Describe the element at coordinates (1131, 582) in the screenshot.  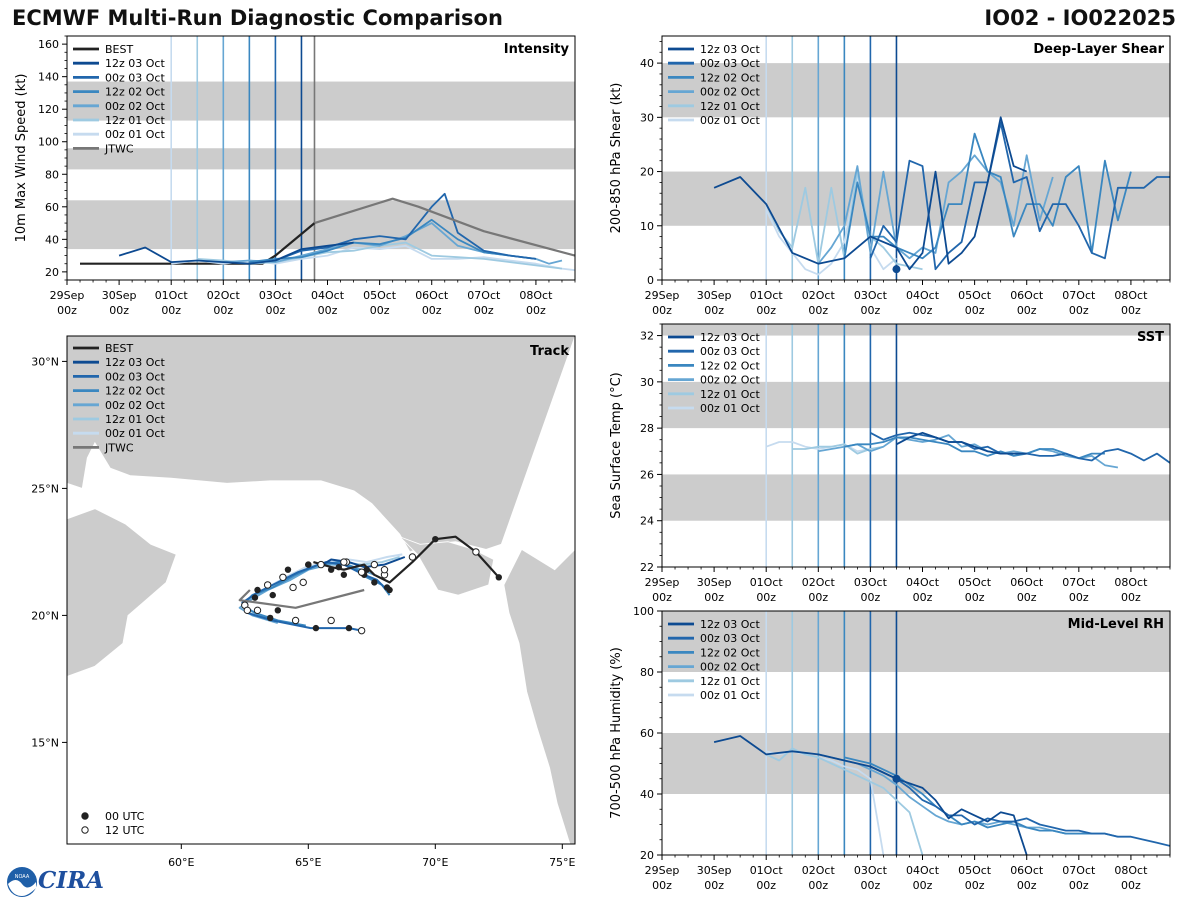
I see `sst-xtick-label: 08Oct` at that location.